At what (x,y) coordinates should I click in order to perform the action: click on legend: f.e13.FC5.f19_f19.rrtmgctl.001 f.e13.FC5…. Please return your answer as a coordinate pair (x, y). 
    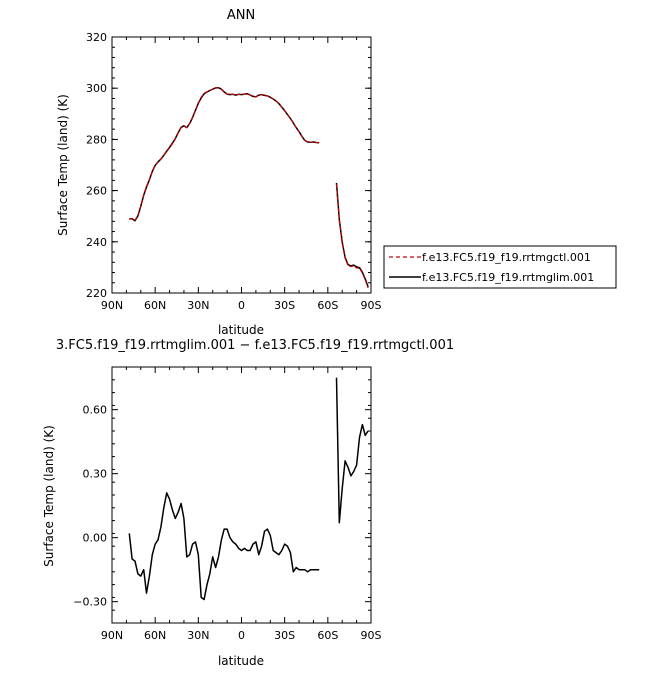
    Looking at the image, I should click on (500, 267).